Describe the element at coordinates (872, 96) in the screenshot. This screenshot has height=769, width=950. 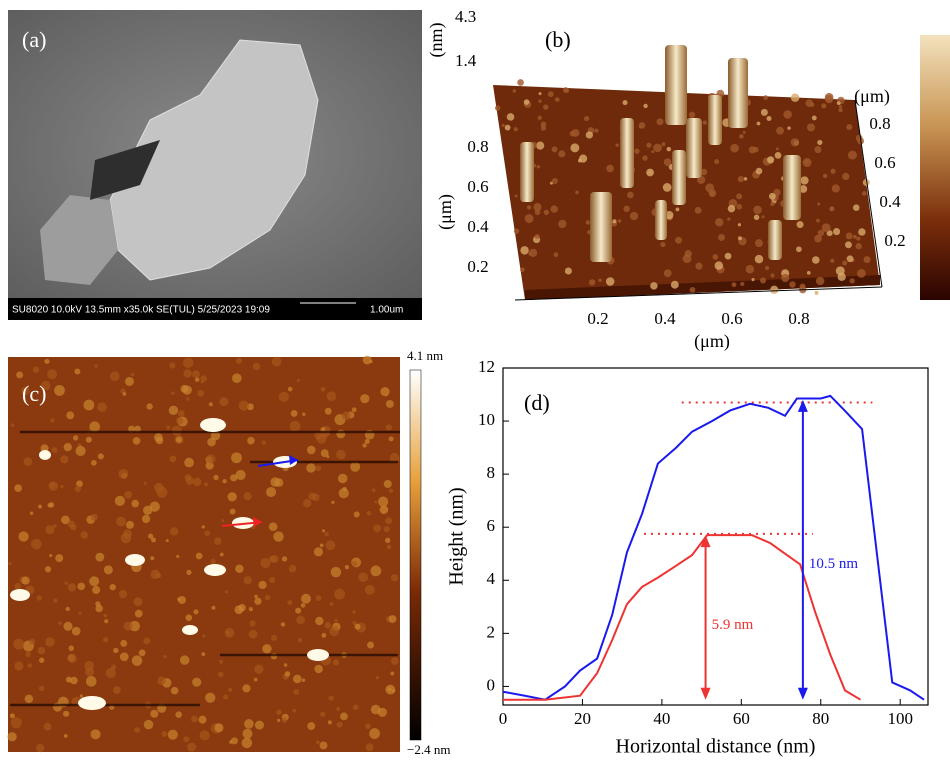
I see `depth-unit: (μm)` at that location.